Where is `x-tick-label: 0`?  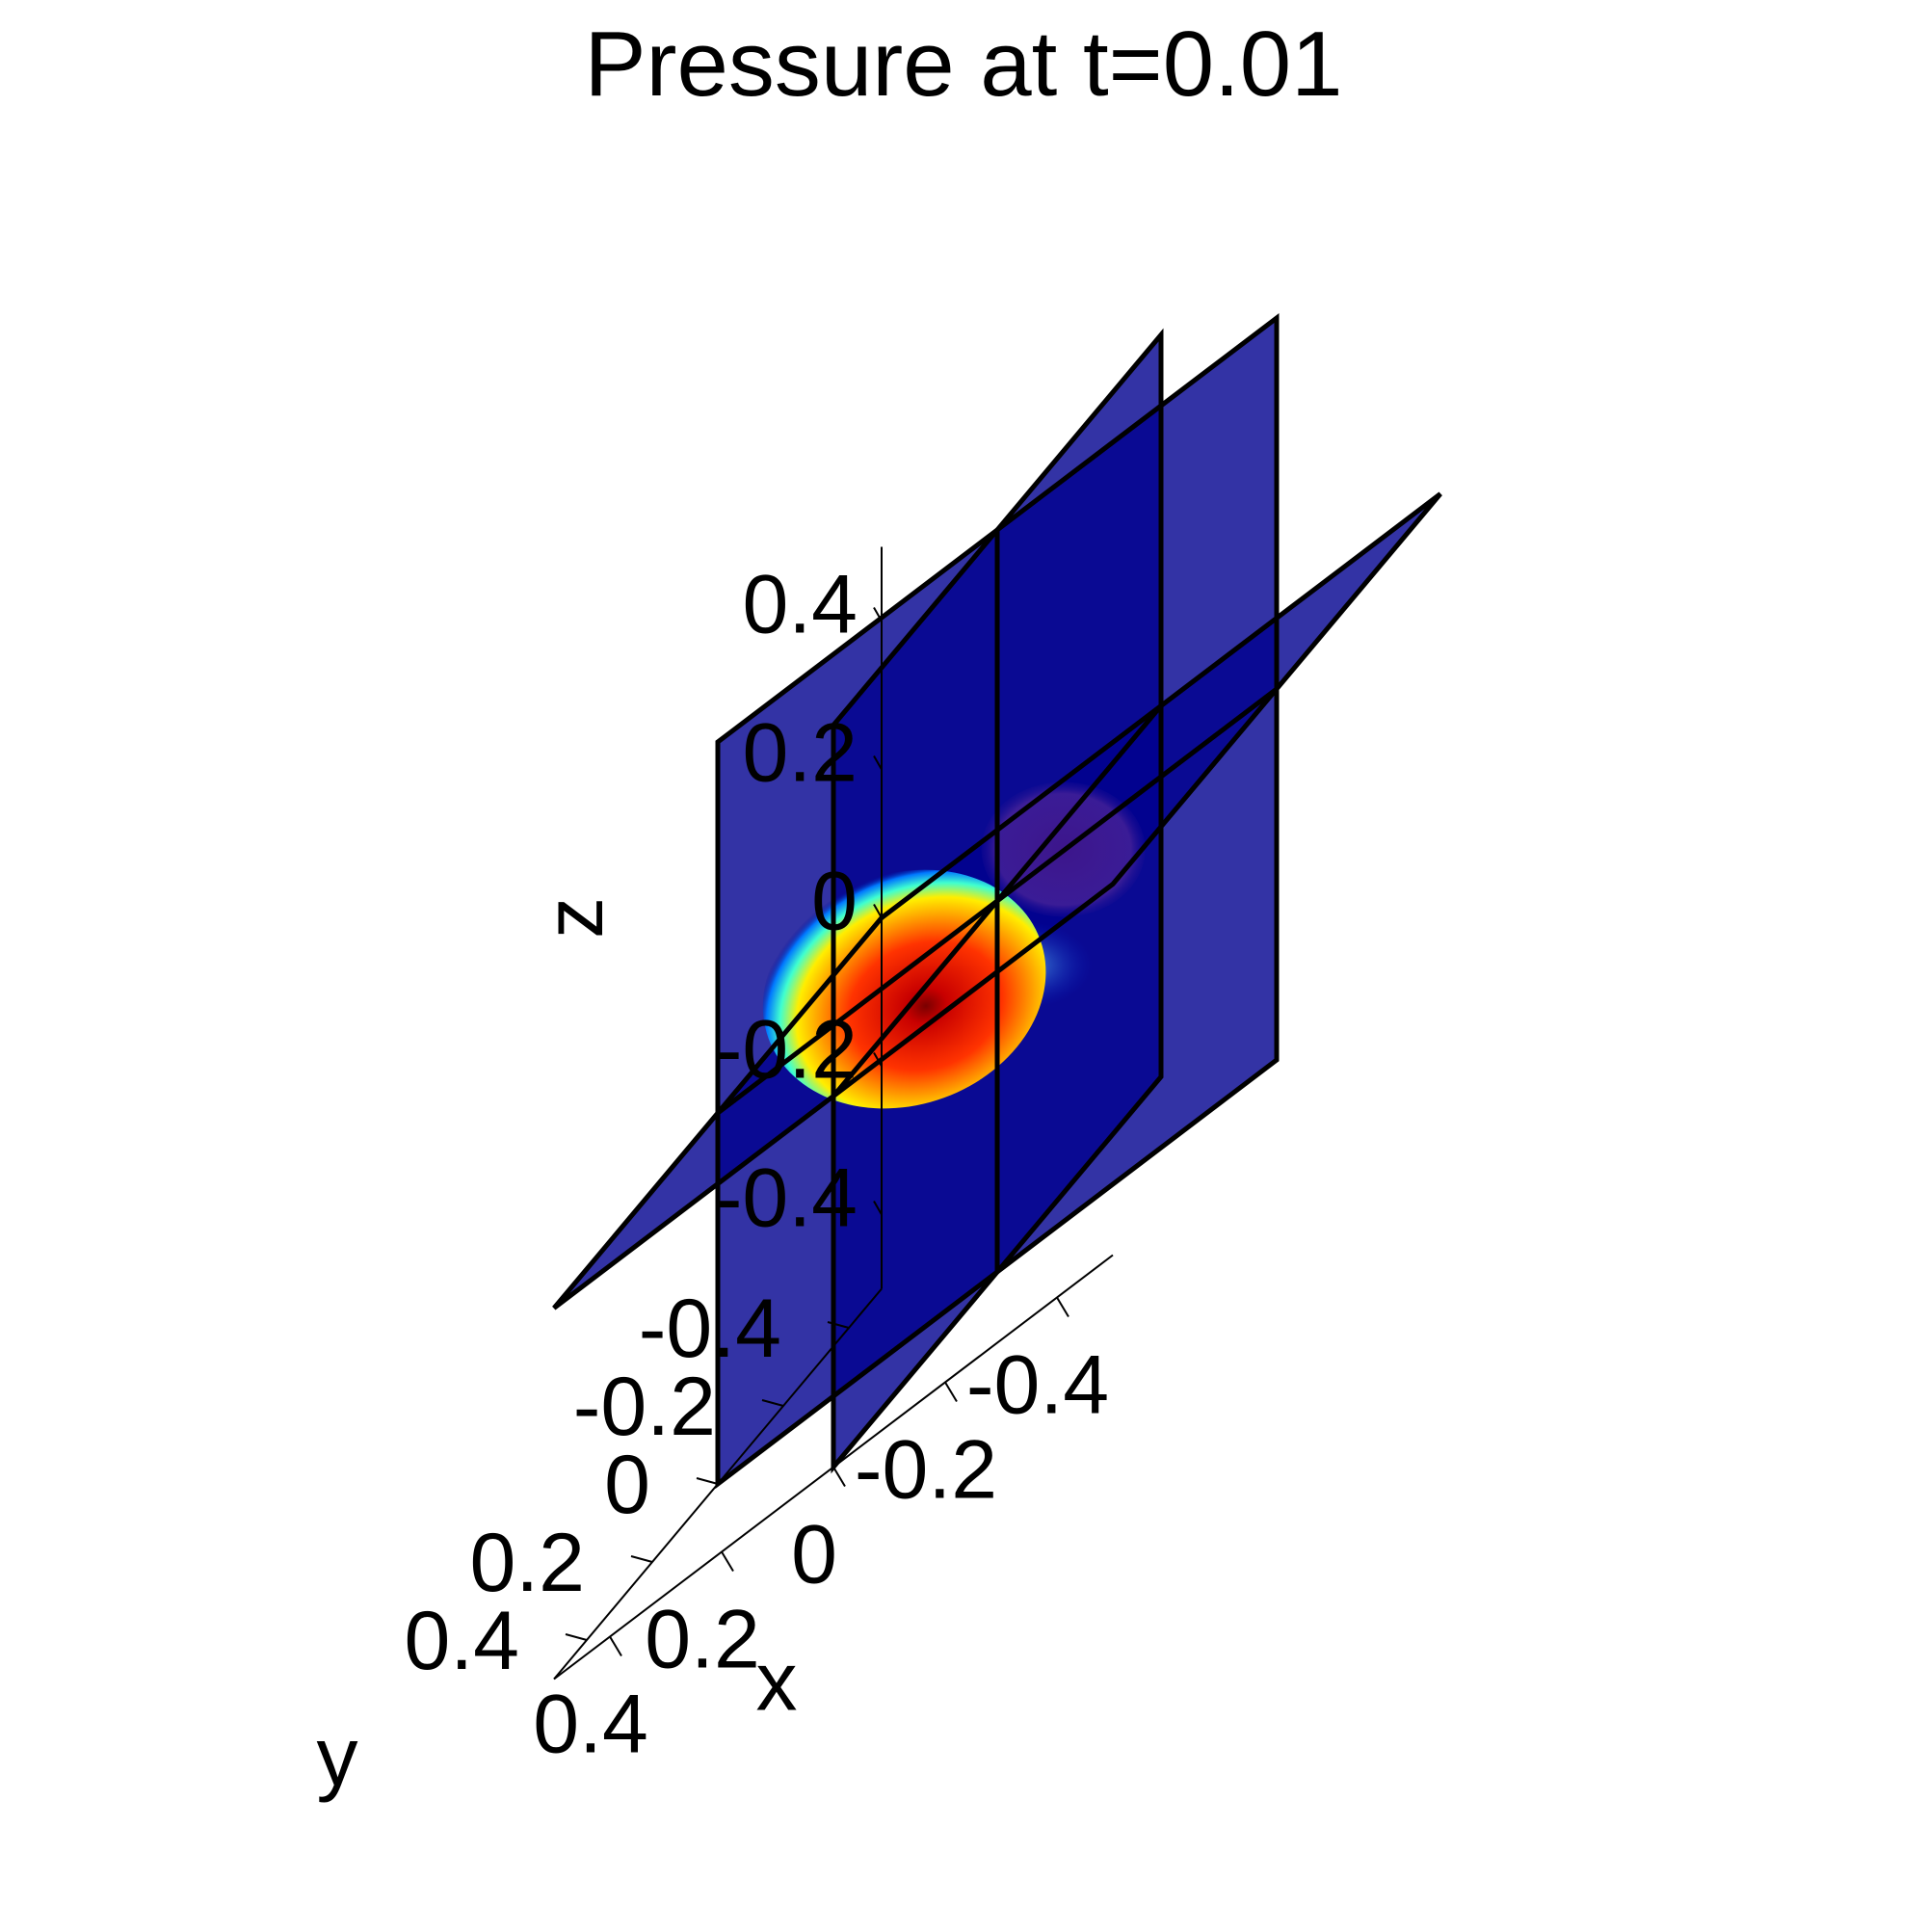 x-tick-label: 0 is located at coordinates (814, 1555).